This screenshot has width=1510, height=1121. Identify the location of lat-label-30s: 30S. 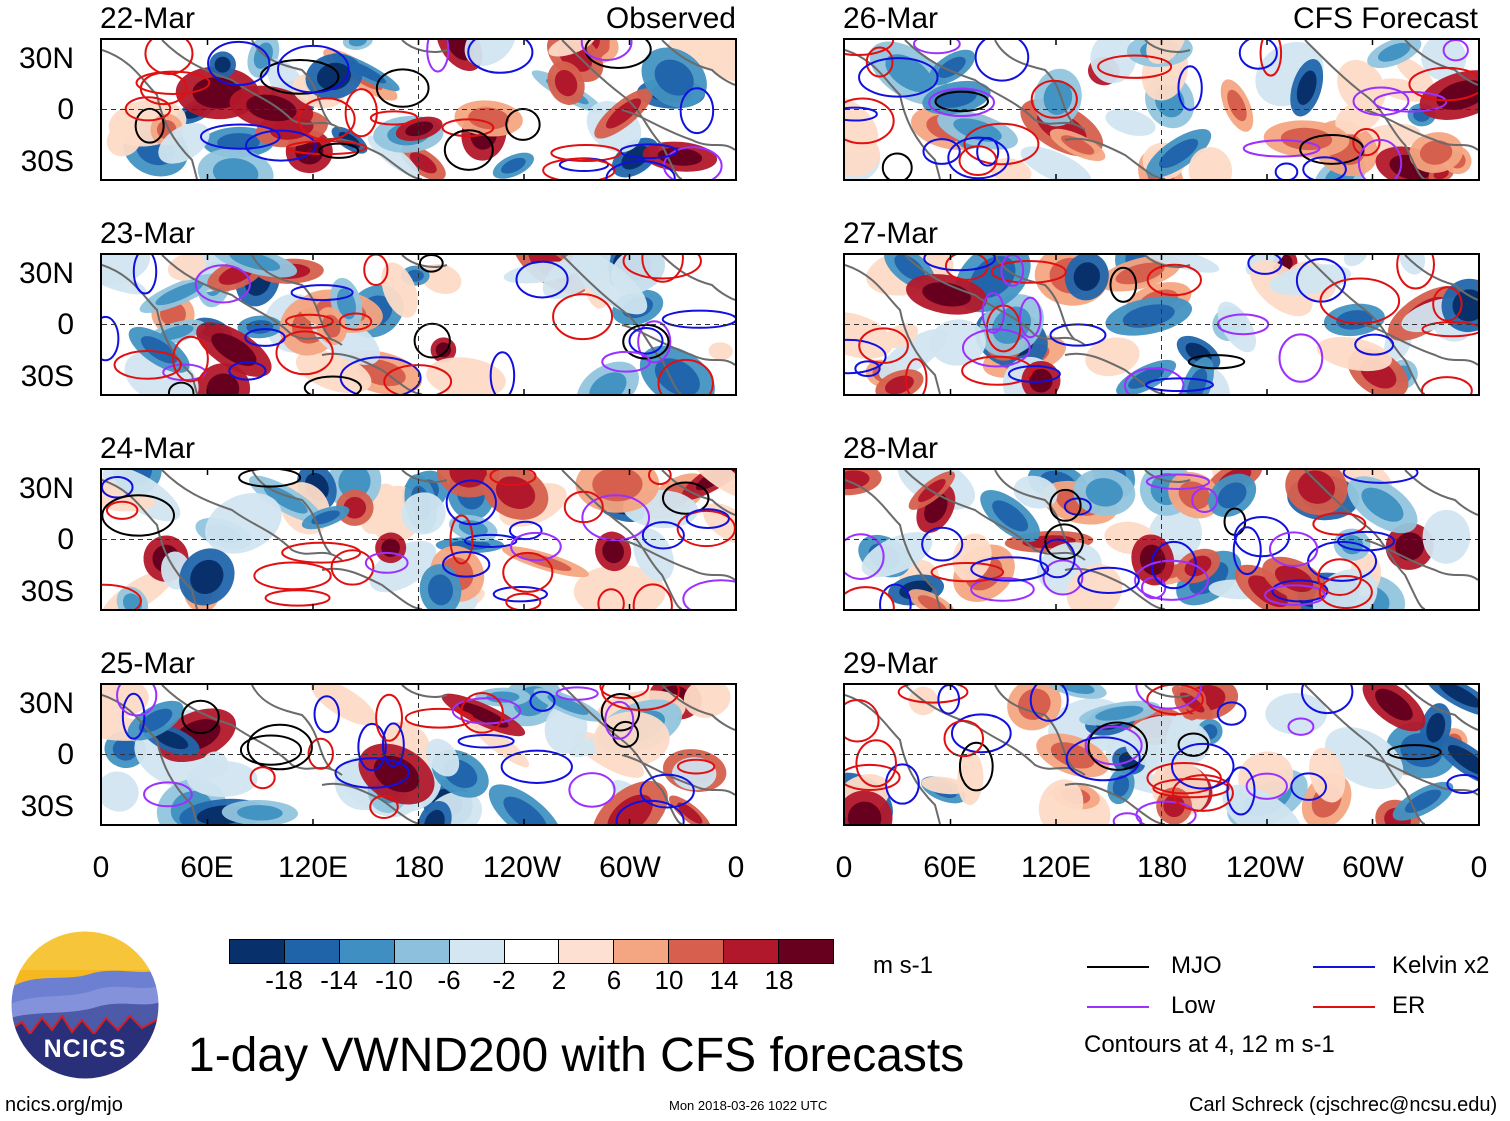
(47, 591).